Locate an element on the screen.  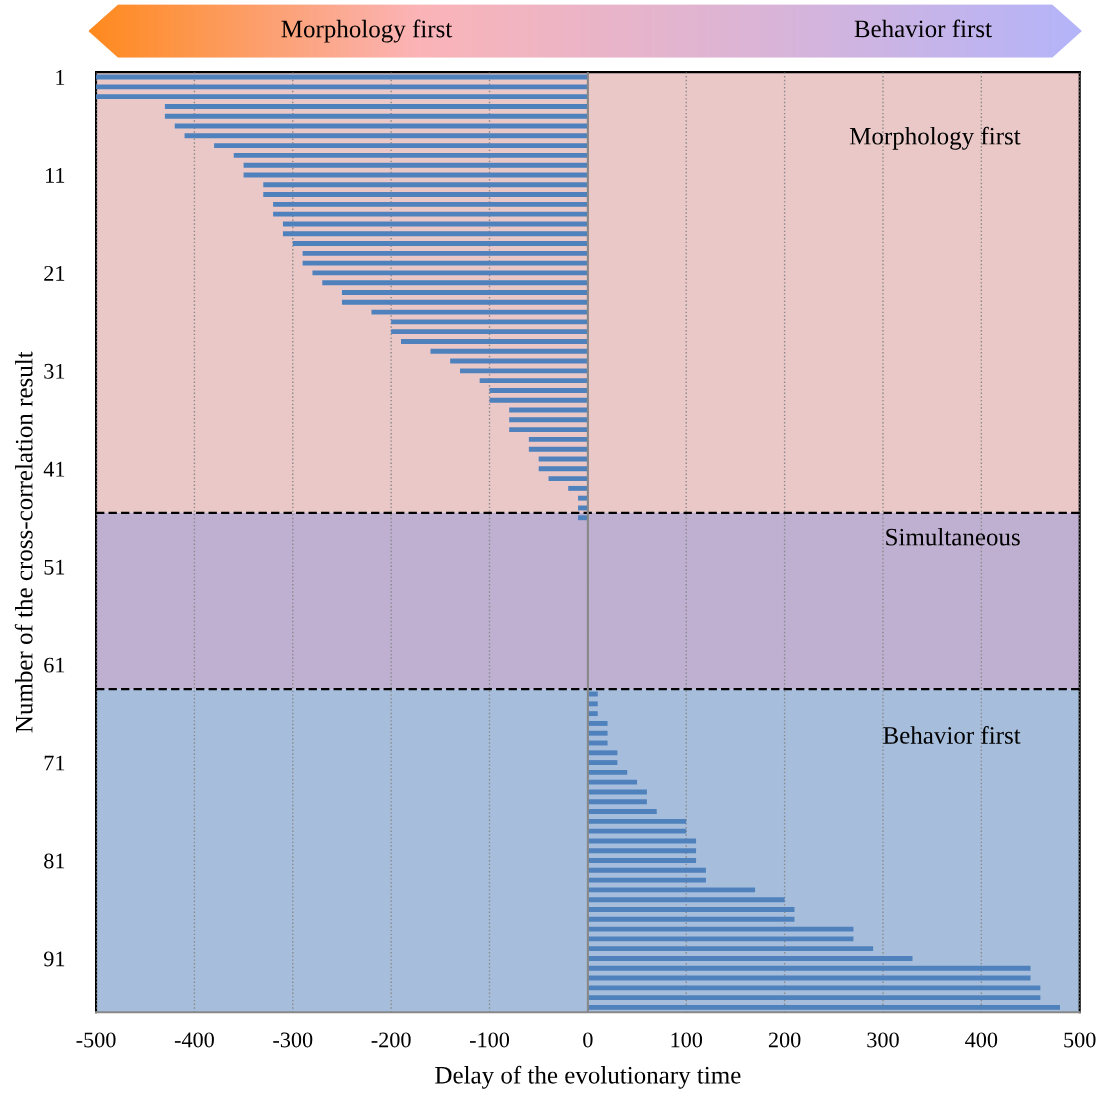
x-tick-label: 300 is located at coordinates (883, 1040).